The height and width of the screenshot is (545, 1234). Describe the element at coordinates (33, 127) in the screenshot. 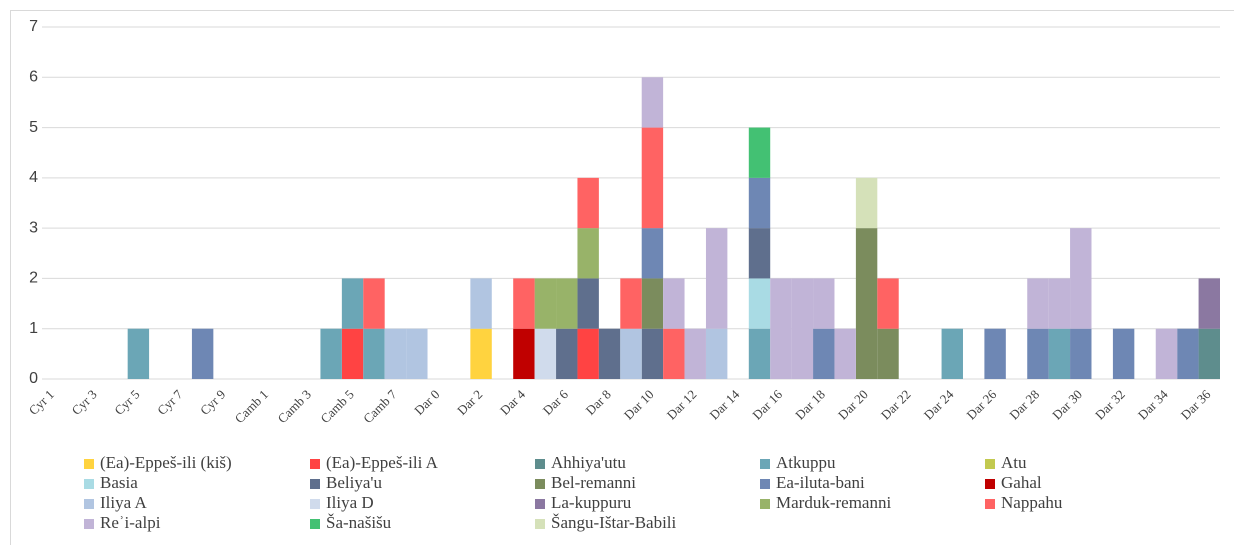

I see `y-tick-label: 5` at that location.